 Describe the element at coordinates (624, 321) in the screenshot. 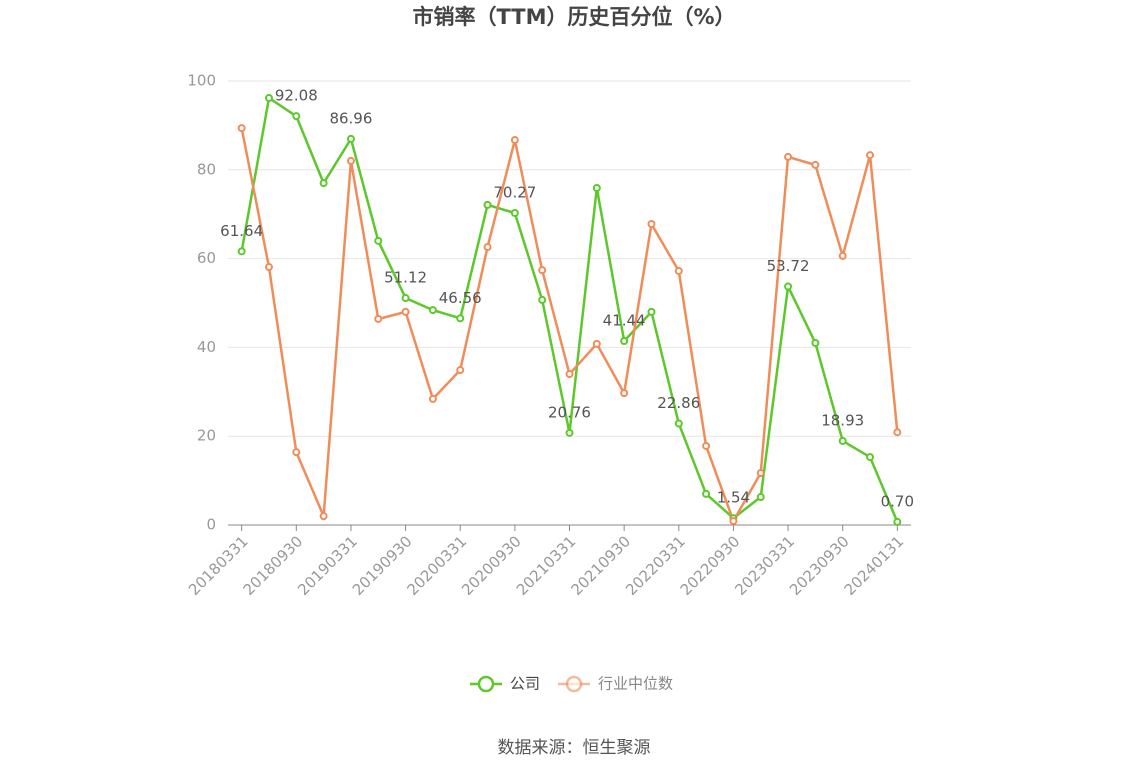

I see `data-label: 41.44` at that location.